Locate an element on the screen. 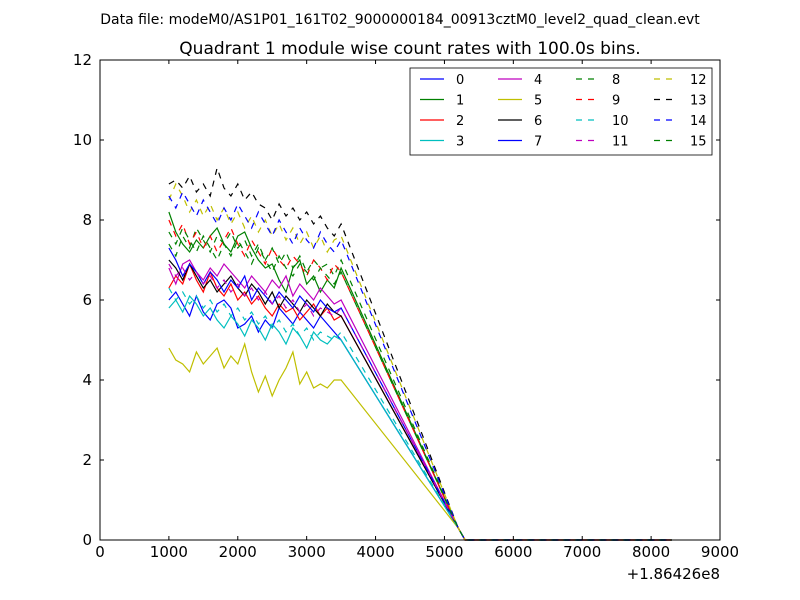  x-tick-label: 0 is located at coordinates (100, 552).